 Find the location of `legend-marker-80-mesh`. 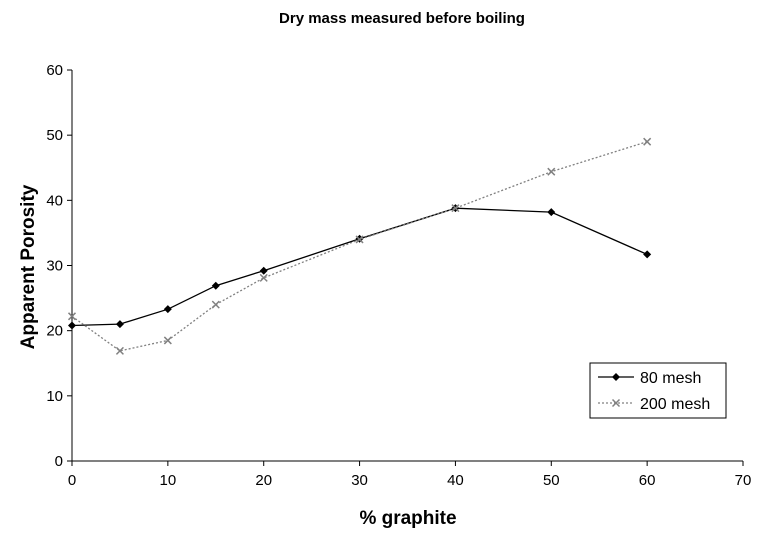

legend-marker-80-mesh is located at coordinates (616, 377).